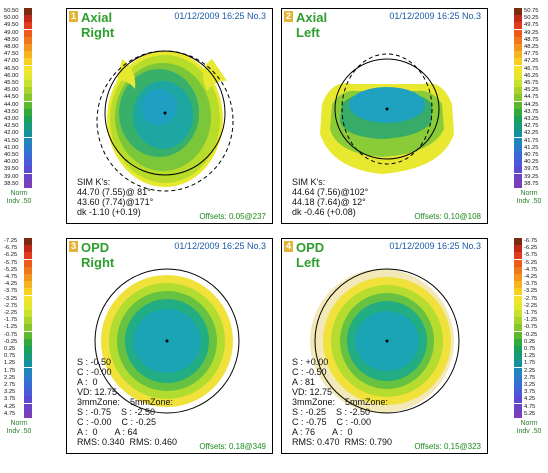 The image size is (548, 473). Describe the element at coordinates (11, 155) in the screenshot. I see `scale-tick-label: 40.50` at that location.